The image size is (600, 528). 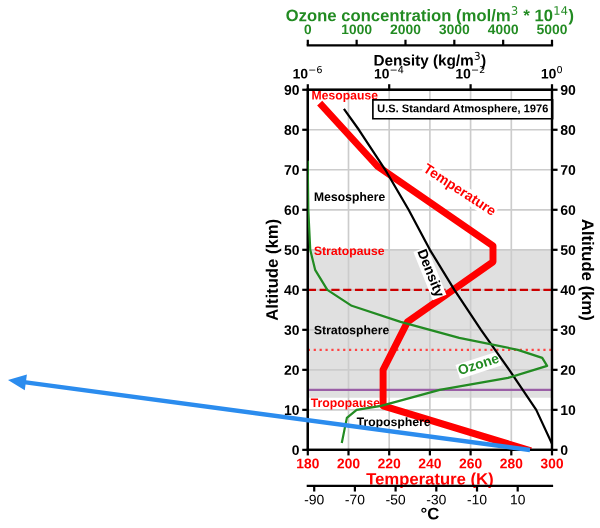 I want to click on y-axis-title: Altitude (km), so click(x=273, y=270).